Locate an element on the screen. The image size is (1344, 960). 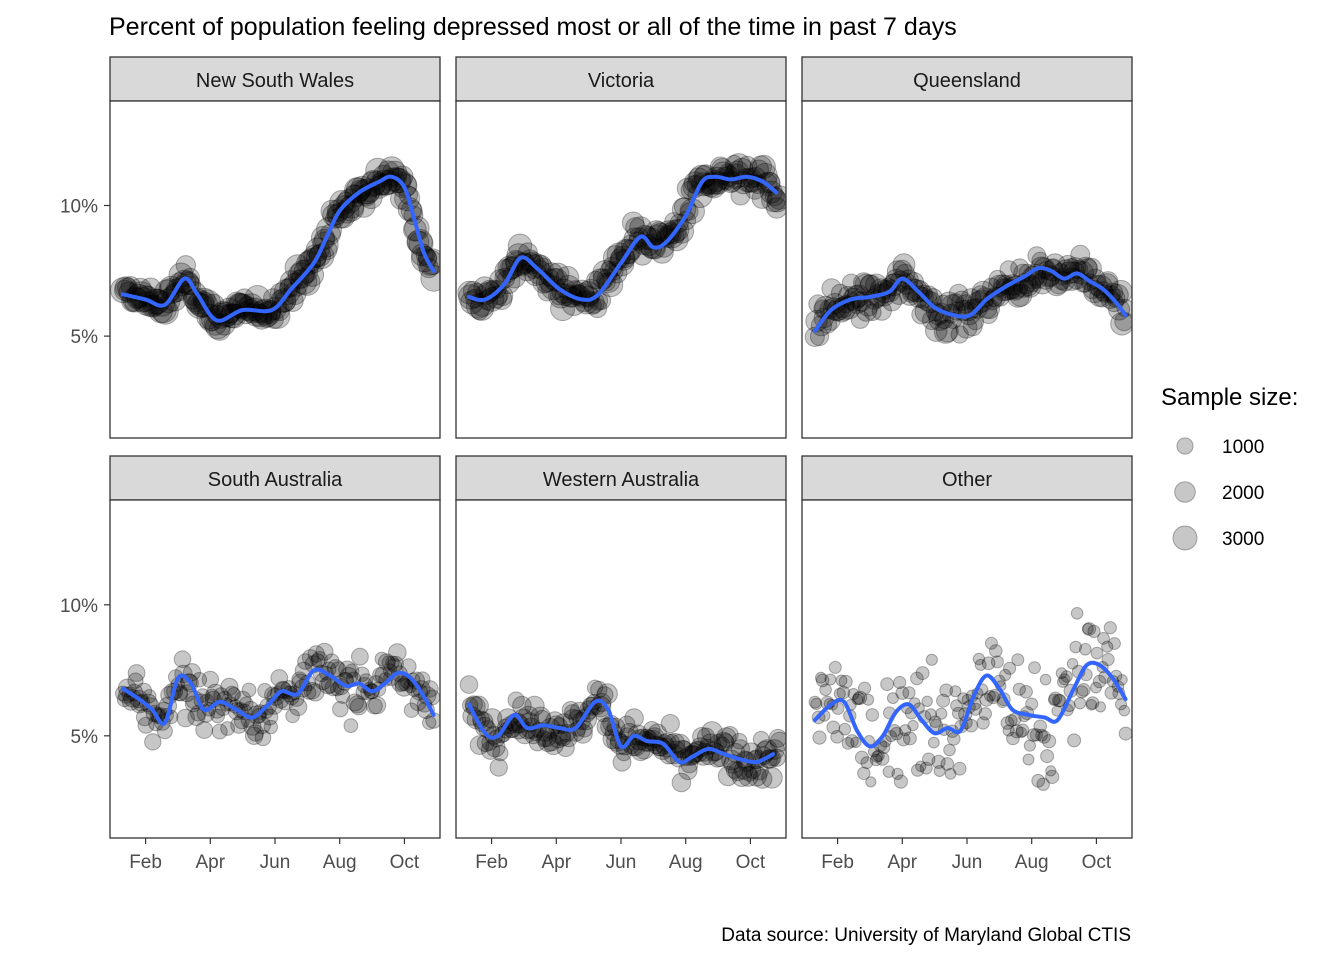
panel-other: Other Feb Apr Jun Aug Oct is located at coordinates (967, 664).